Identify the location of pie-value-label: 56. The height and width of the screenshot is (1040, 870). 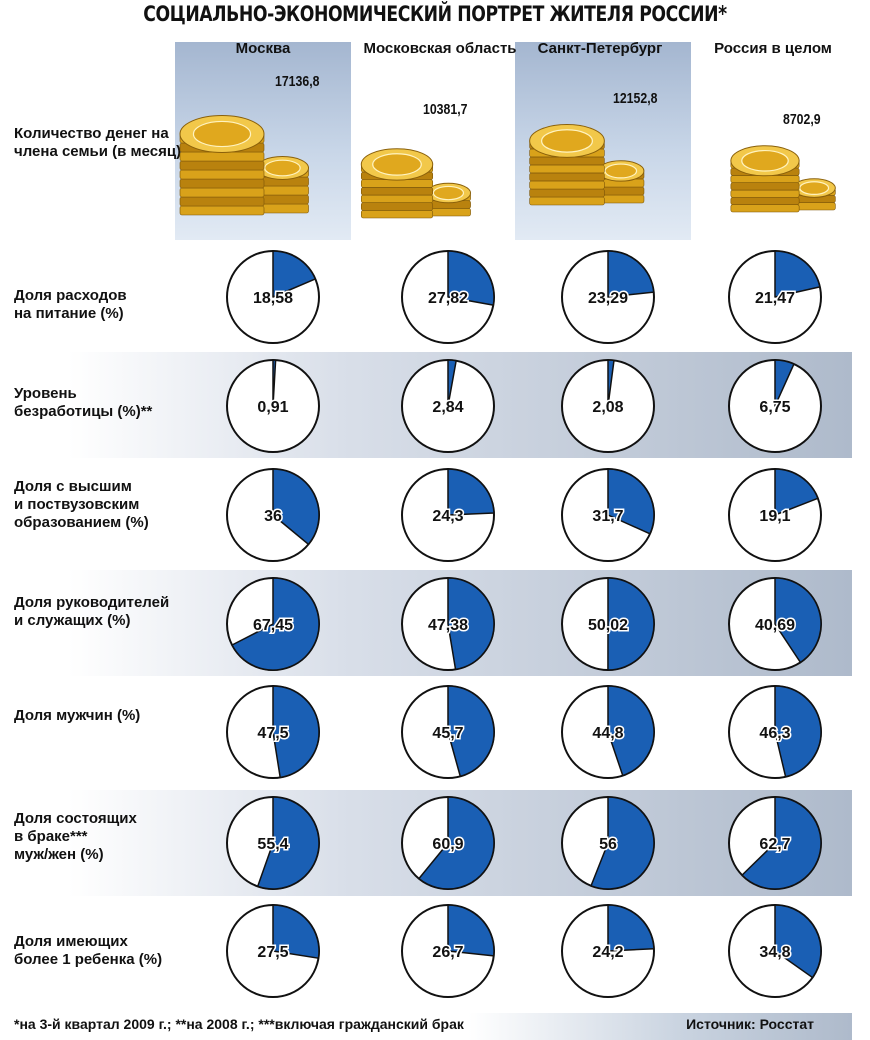
(608, 844).